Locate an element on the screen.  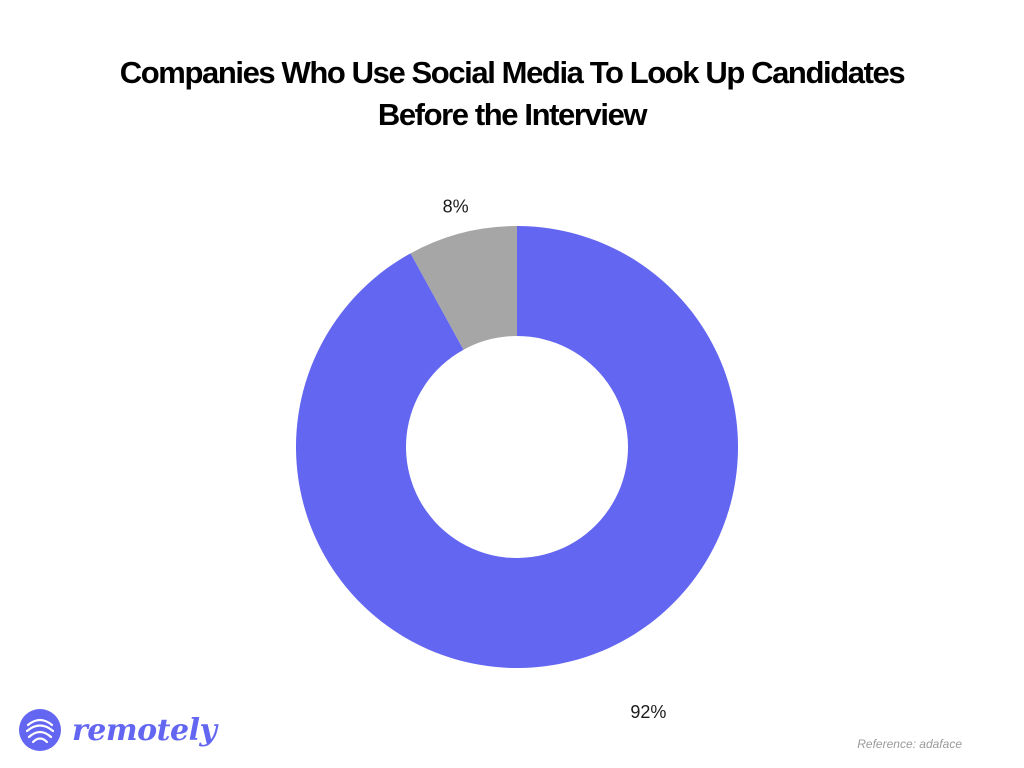
remotely-logo: remotely is located at coordinates (117, 730).